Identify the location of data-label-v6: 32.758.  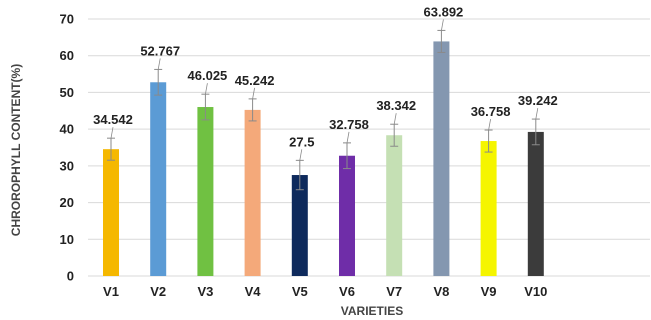
(349, 124).